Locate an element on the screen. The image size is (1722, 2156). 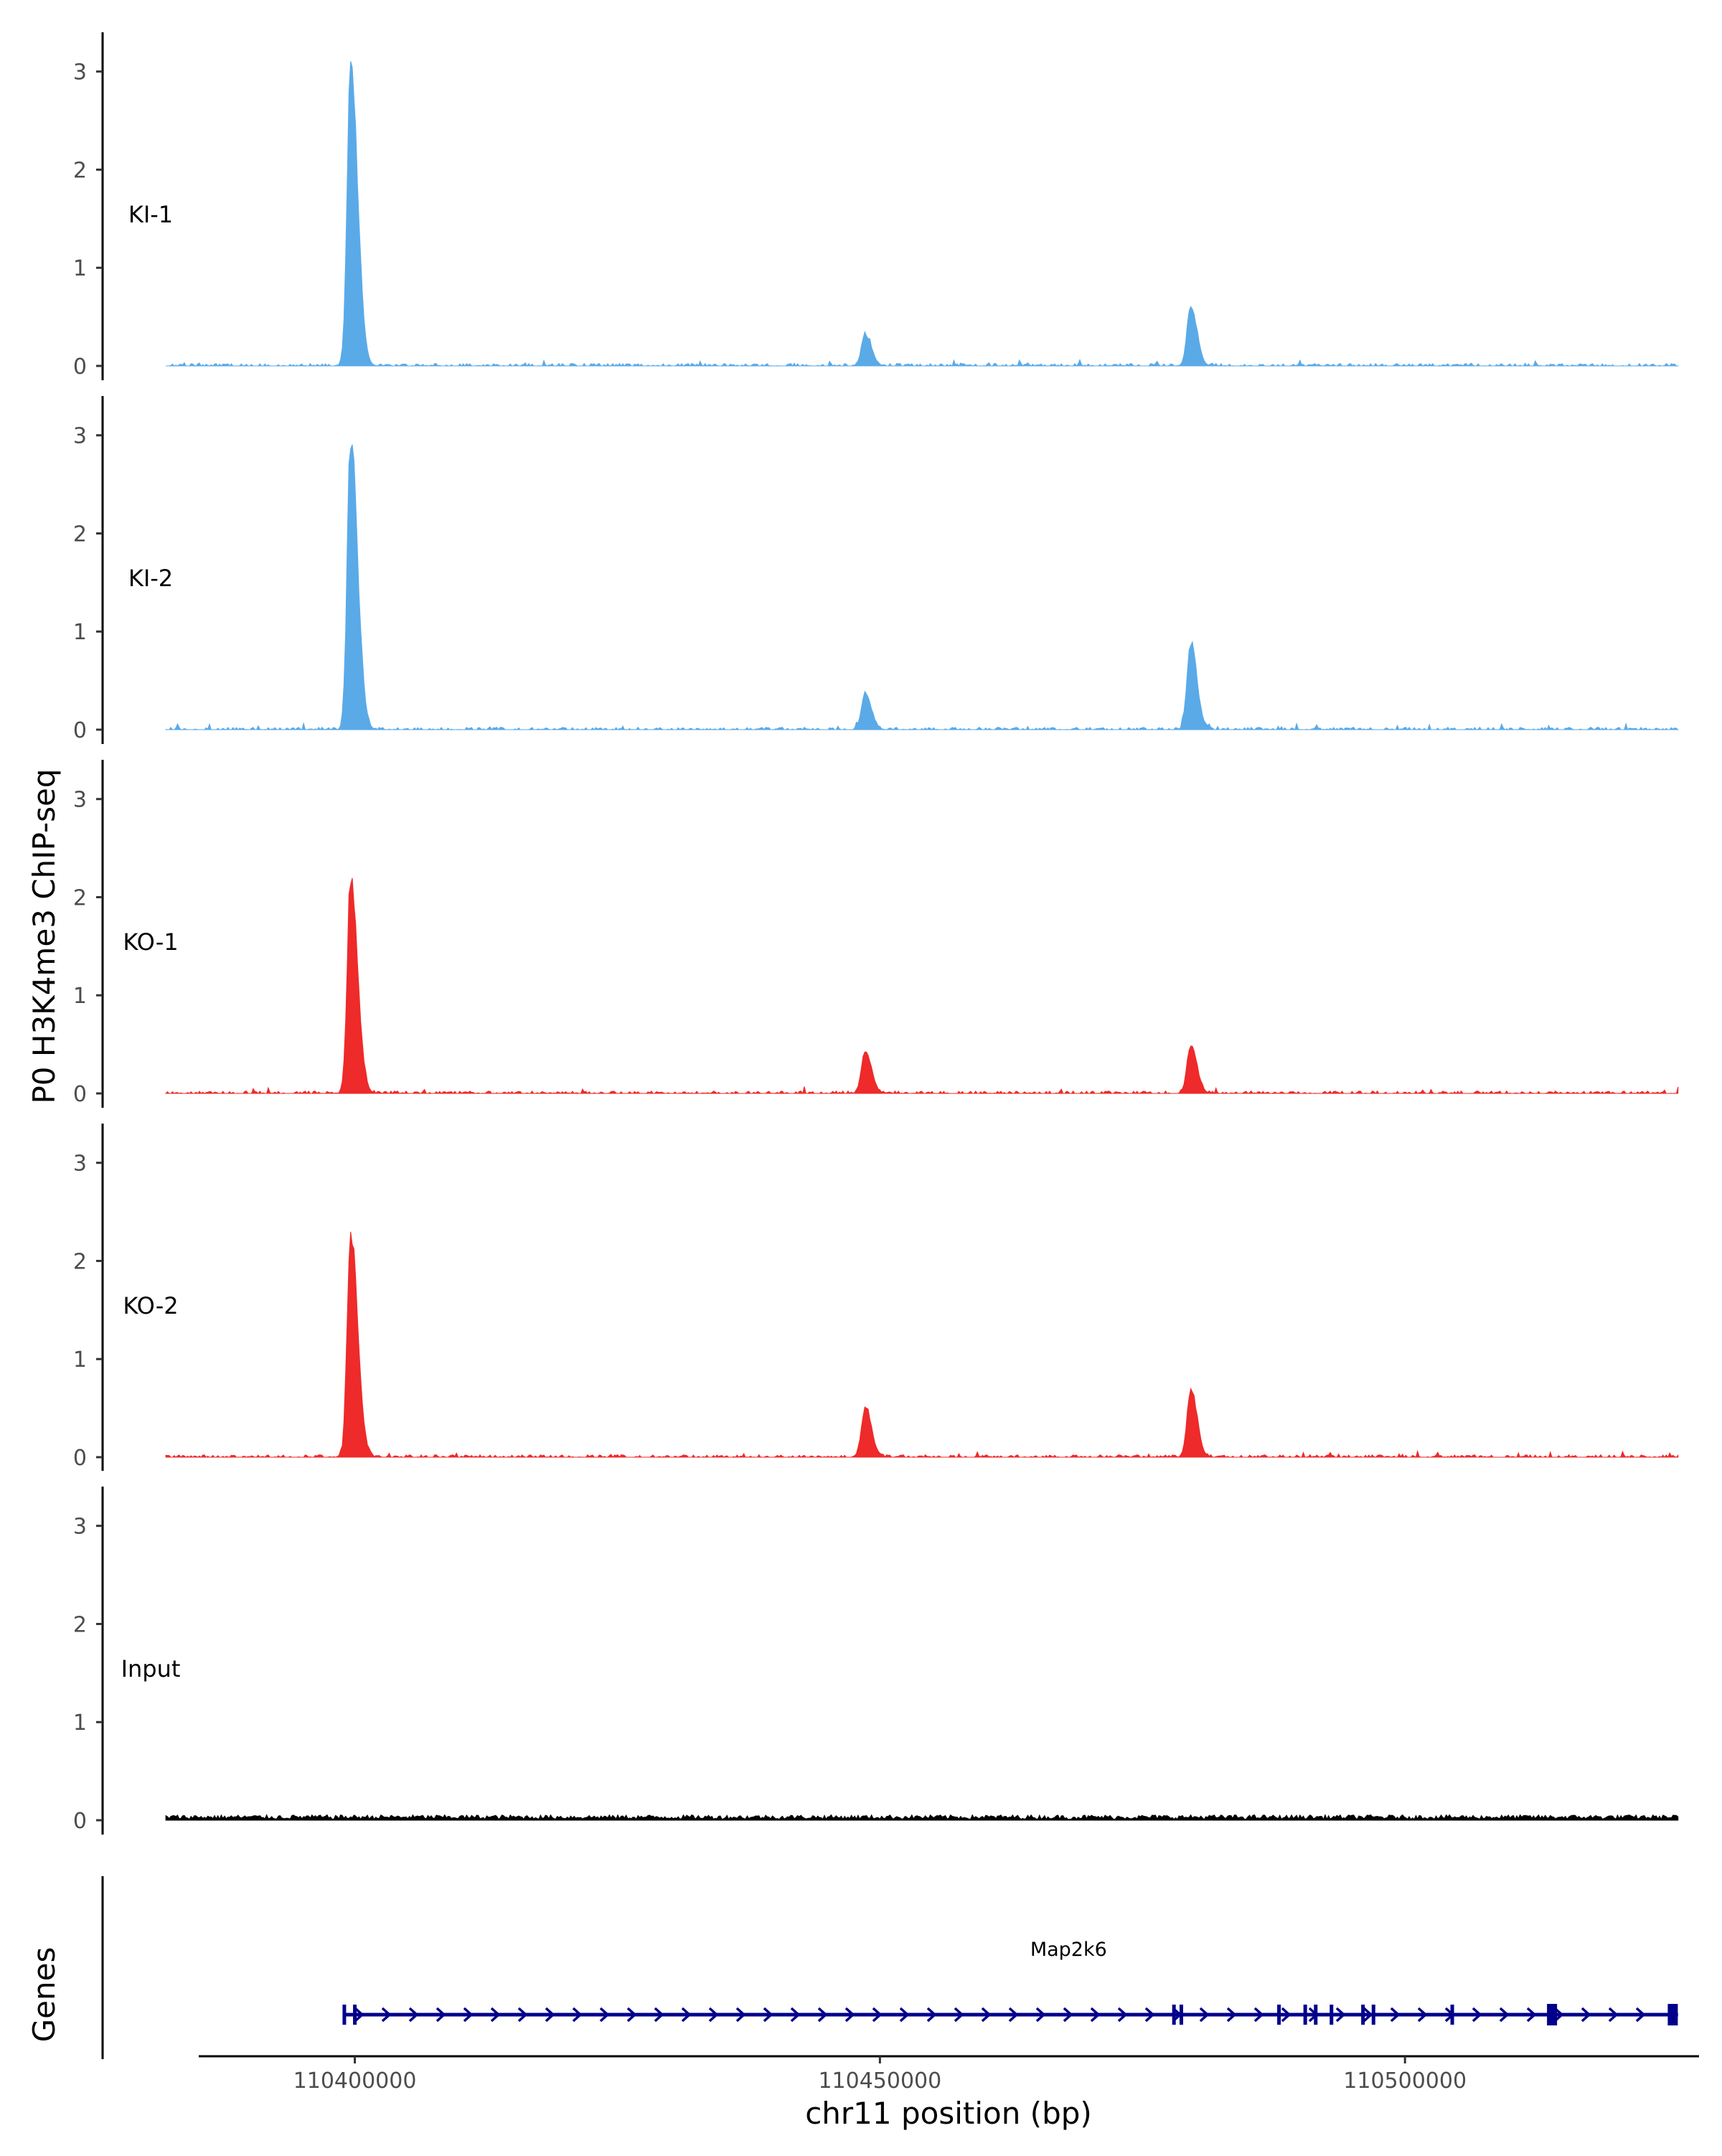
x-axis: 110400000 110450000 110500000 is located at coordinates (949, 2074).